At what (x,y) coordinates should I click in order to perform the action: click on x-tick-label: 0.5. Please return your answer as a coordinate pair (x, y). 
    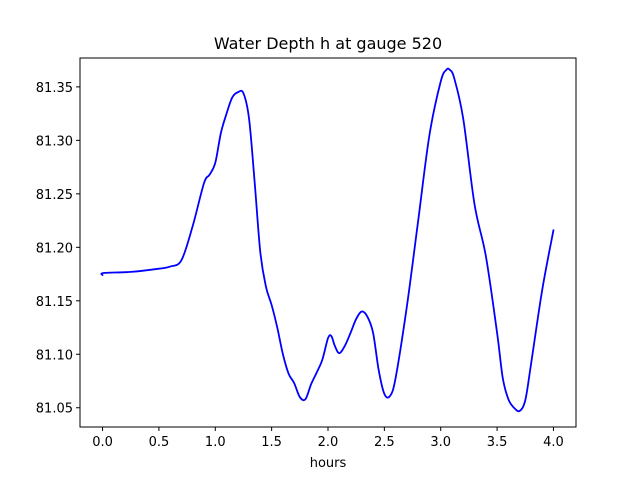
    Looking at the image, I should click on (159, 442).